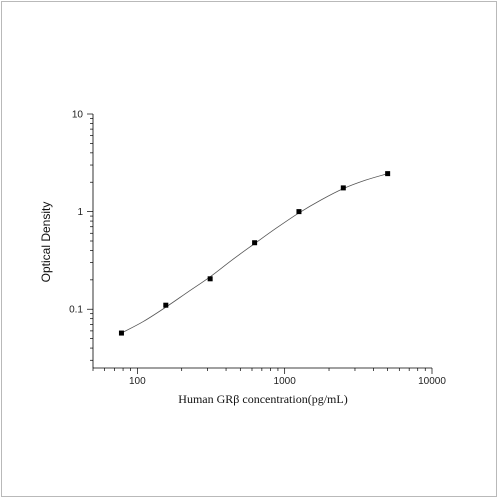 The image size is (500, 500). What do you see at coordinates (285, 381) in the screenshot?
I see `x-tick-label: 1000` at bounding box center [285, 381].